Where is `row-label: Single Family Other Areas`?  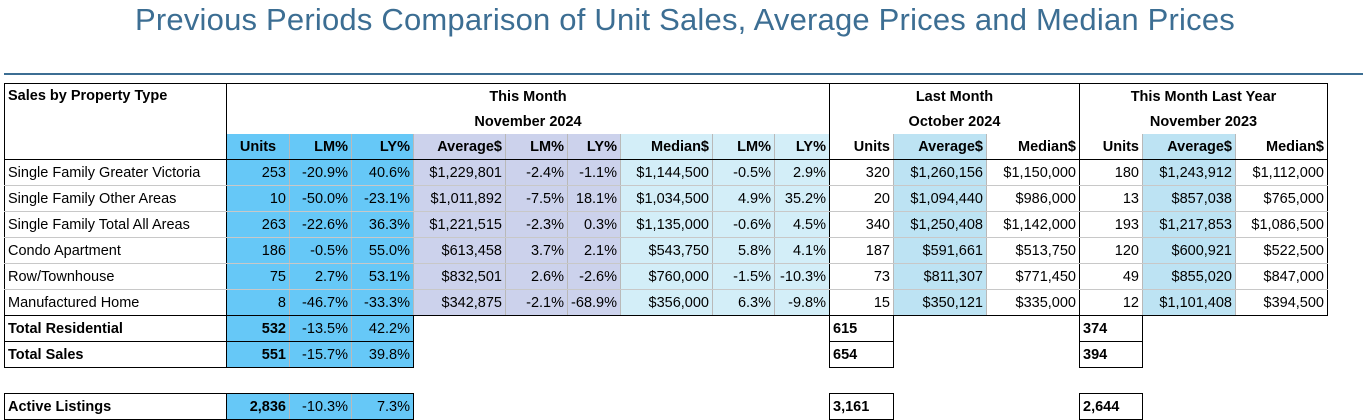
row-label: Single Family Other Areas is located at coordinates (115, 198).